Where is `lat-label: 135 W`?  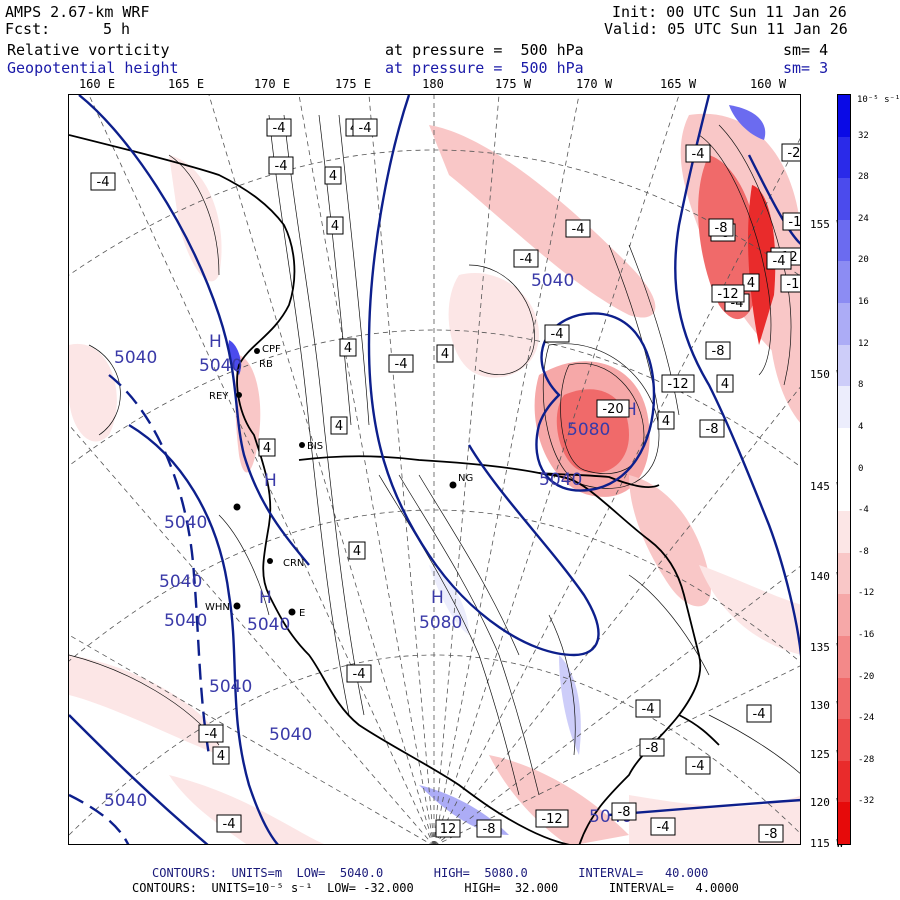
lat-label: 135 W is located at coordinates (827, 647).